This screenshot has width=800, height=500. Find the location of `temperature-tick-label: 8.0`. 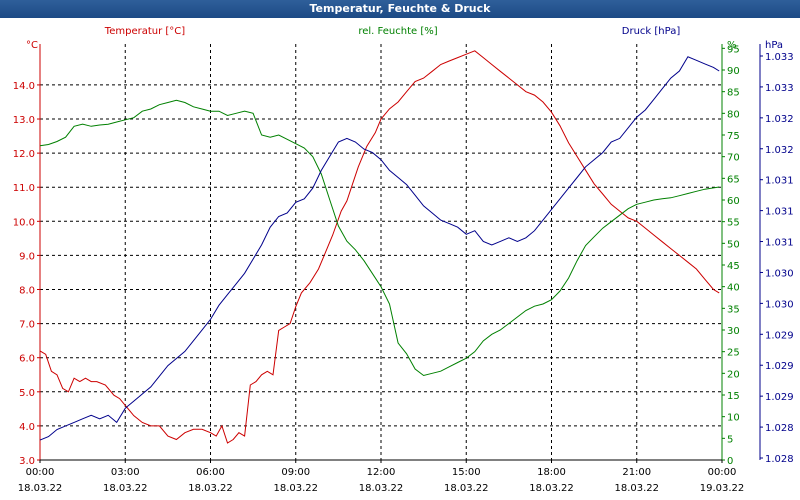

temperature-tick-label: 8.0 is located at coordinates (27, 291).